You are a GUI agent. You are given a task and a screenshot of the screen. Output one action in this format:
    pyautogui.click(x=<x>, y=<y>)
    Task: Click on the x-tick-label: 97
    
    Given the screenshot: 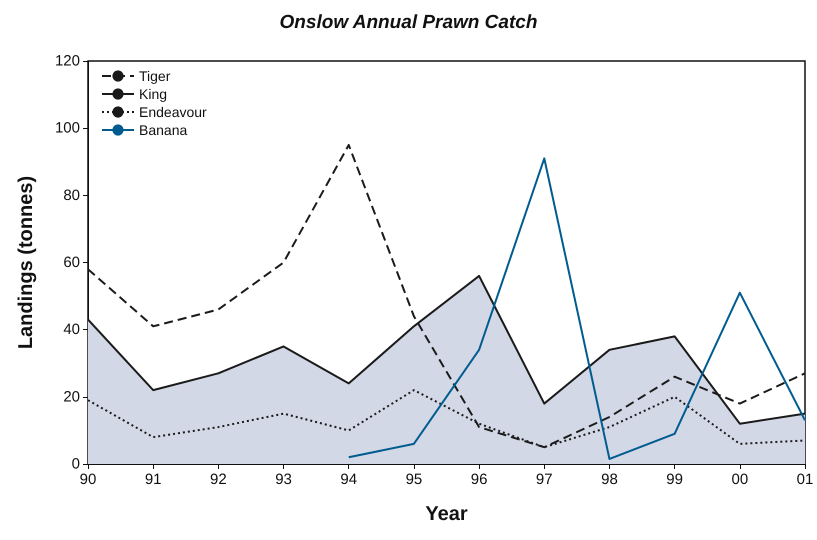 What is the action you would take?
    pyautogui.click(x=544, y=479)
    